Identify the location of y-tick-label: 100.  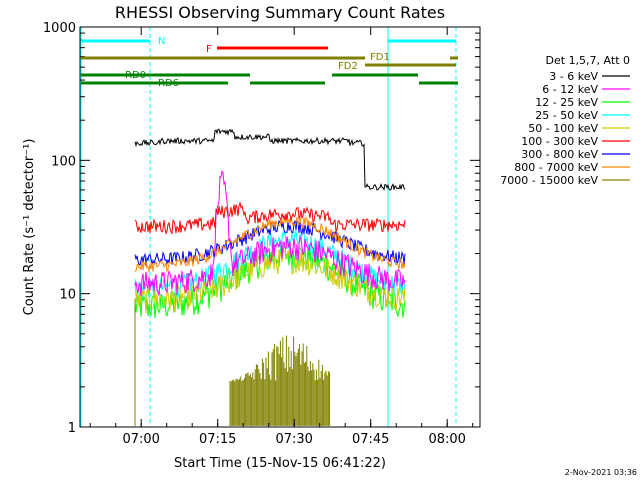
(63, 161).